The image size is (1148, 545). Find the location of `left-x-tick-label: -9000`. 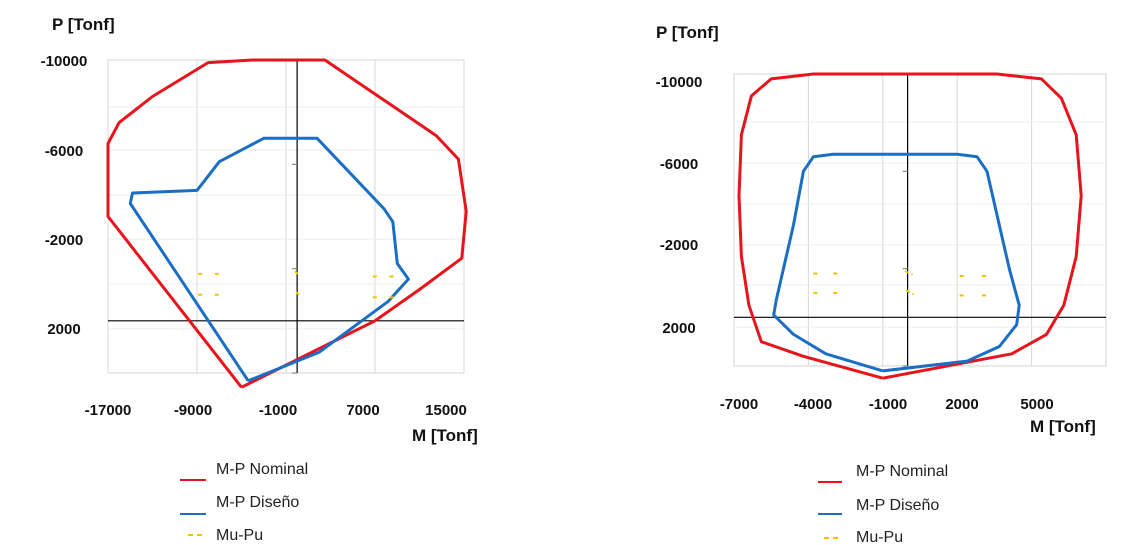

left-x-tick-label: -9000 is located at coordinates (193, 410).